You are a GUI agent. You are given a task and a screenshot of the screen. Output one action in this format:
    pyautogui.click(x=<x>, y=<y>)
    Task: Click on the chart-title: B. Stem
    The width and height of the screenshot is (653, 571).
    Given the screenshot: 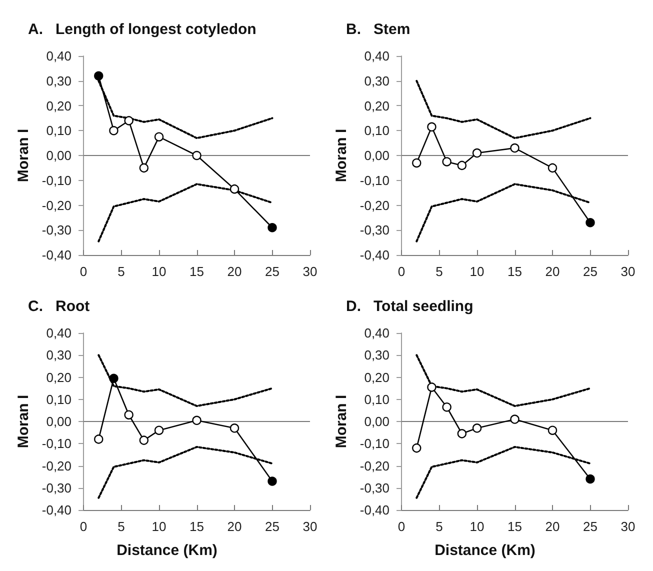 What is the action you would take?
    pyautogui.click(x=378, y=29)
    